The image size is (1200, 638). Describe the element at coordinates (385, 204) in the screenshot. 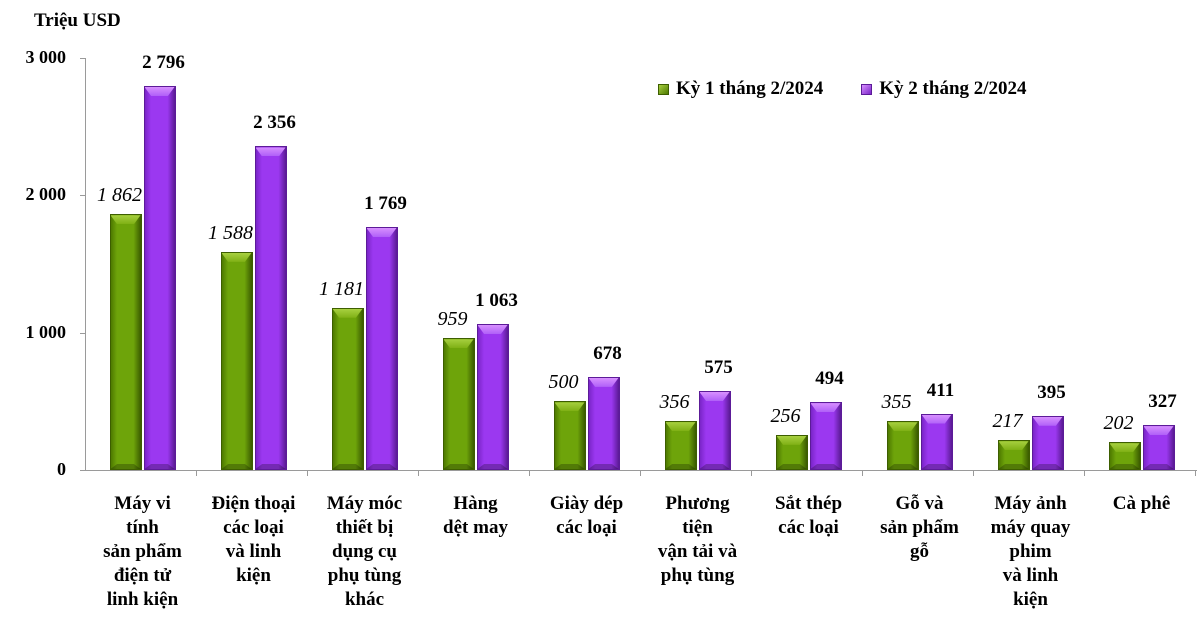

I see `data-label-series-2: 1 769` at that location.